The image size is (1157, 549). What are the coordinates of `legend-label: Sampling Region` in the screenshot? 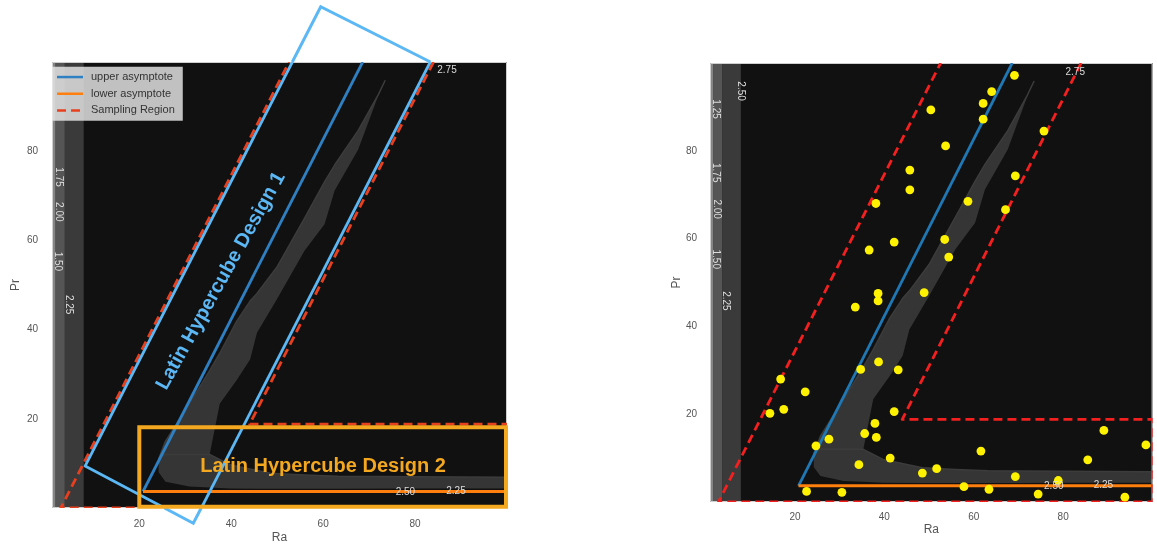 It's located at (133, 109).